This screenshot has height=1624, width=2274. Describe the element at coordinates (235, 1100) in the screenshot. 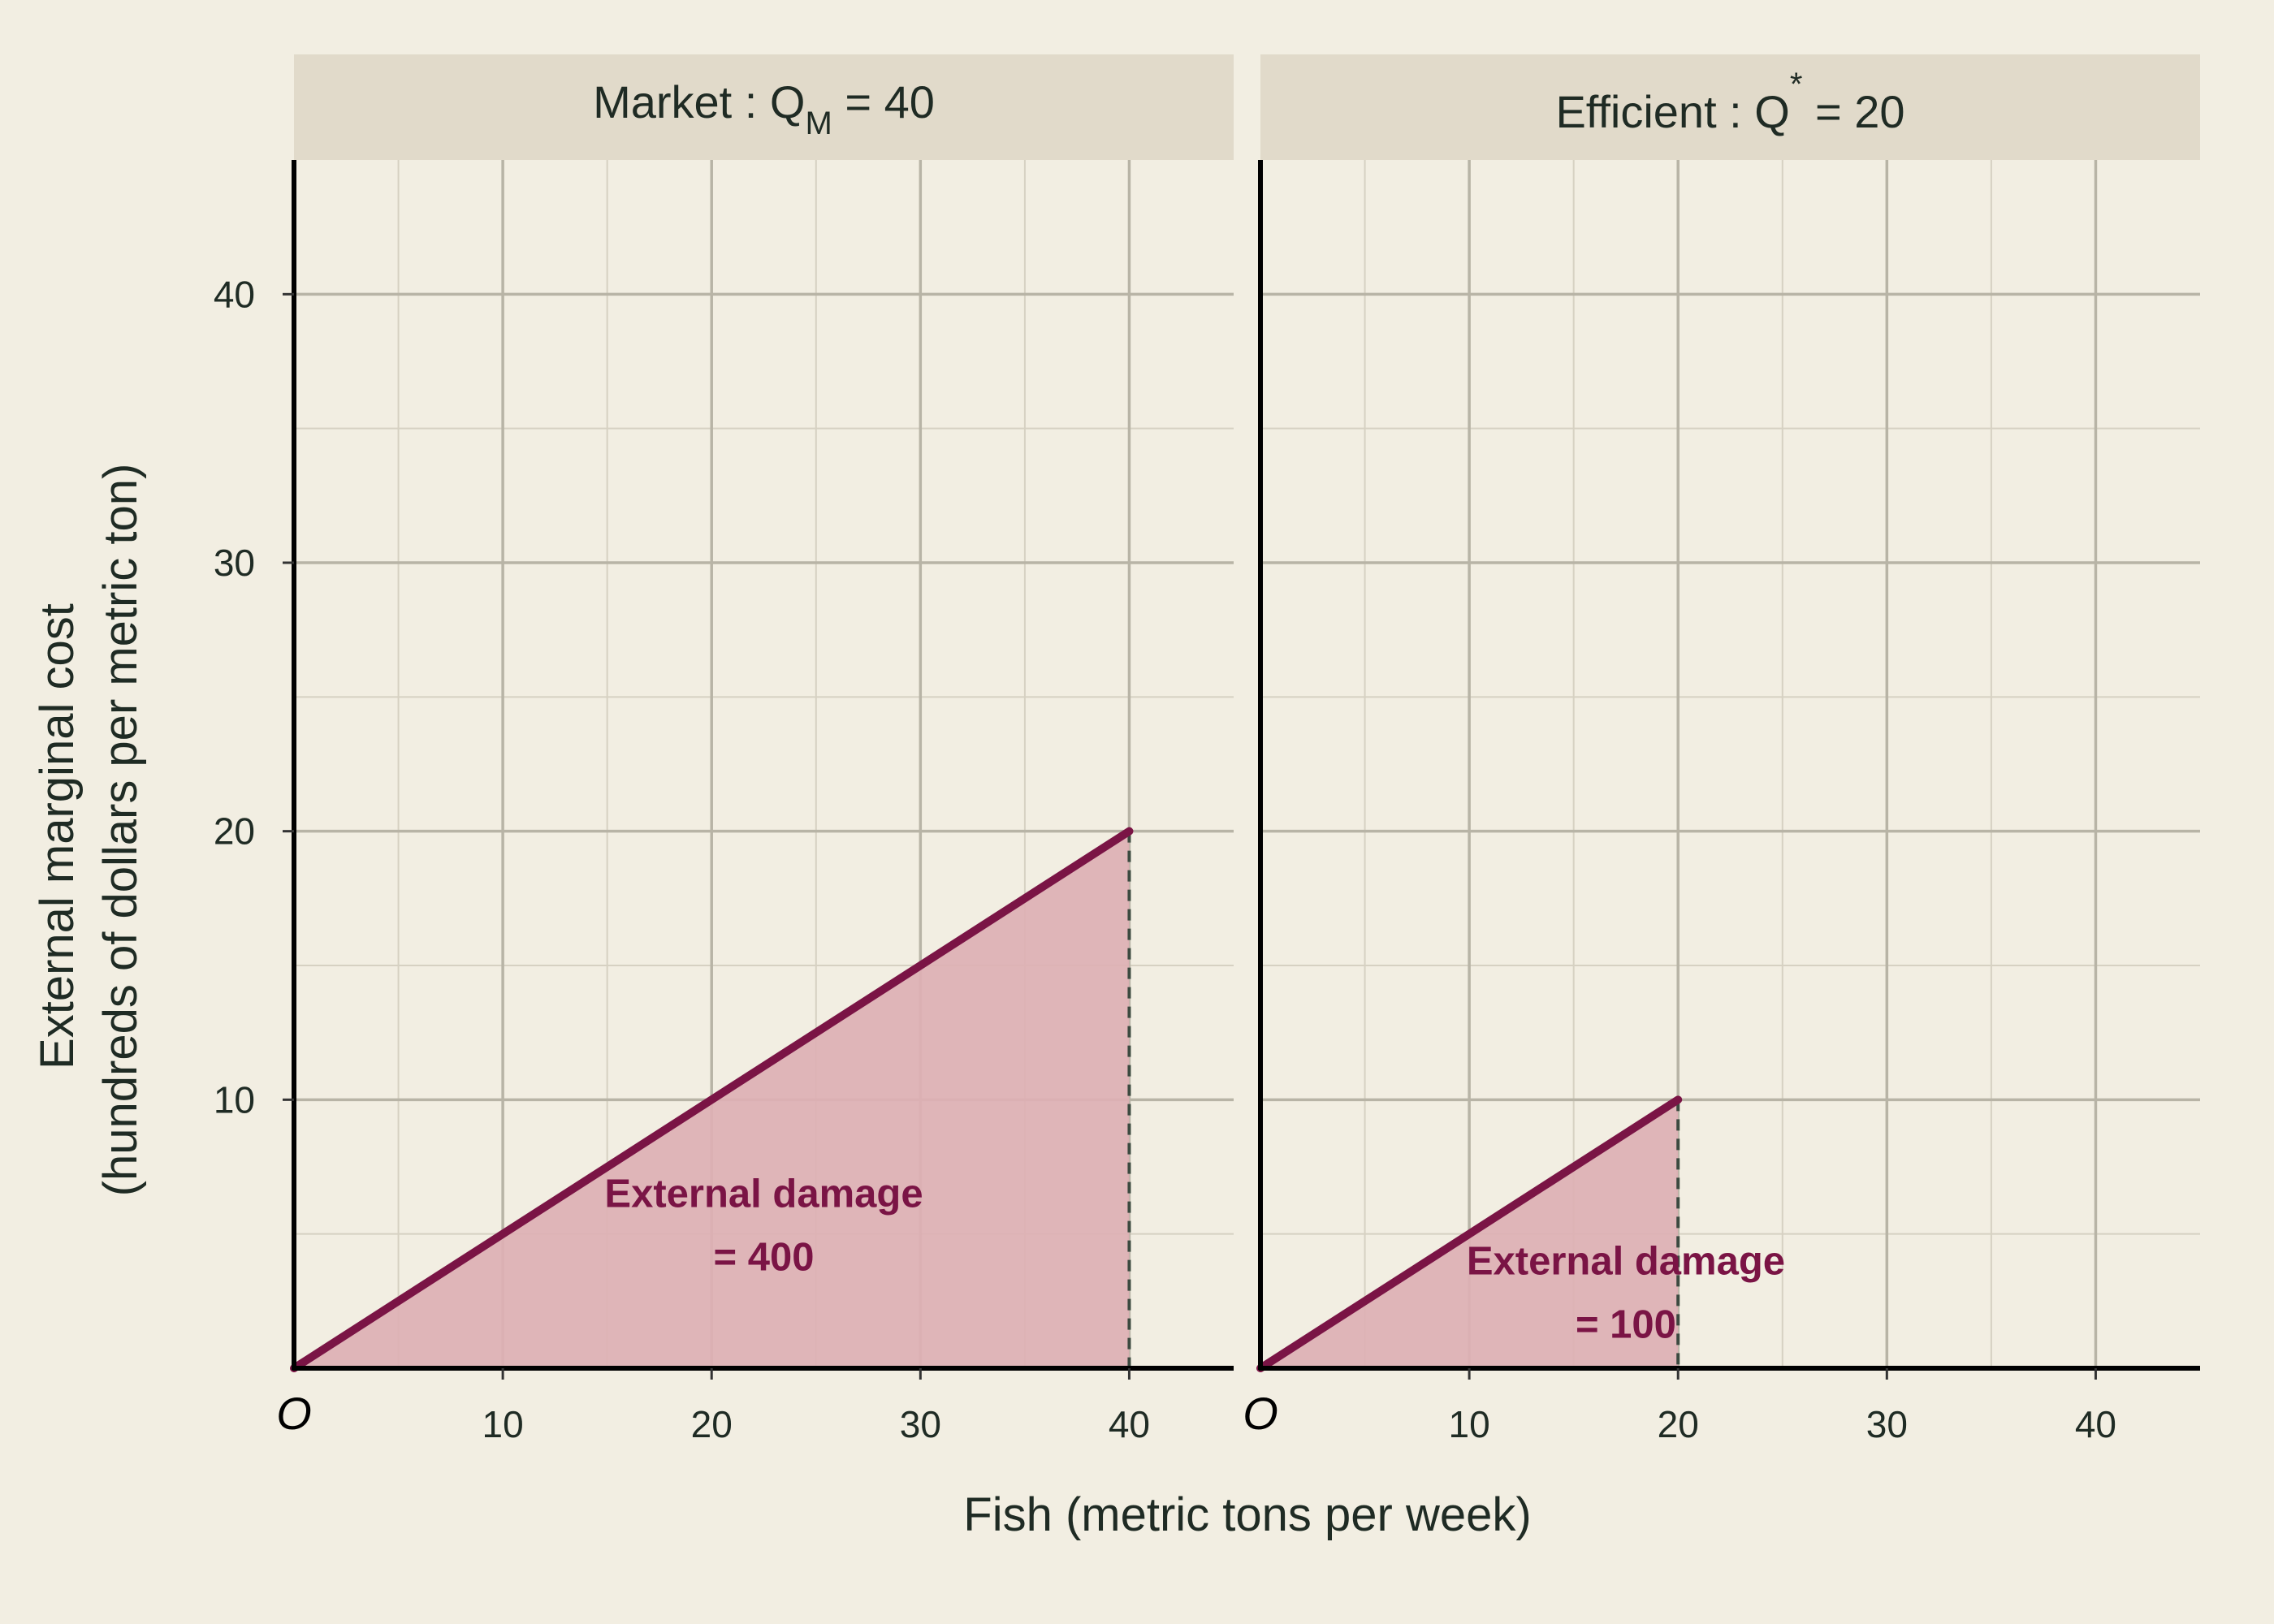

I see `y-tick-label: 10` at that location.